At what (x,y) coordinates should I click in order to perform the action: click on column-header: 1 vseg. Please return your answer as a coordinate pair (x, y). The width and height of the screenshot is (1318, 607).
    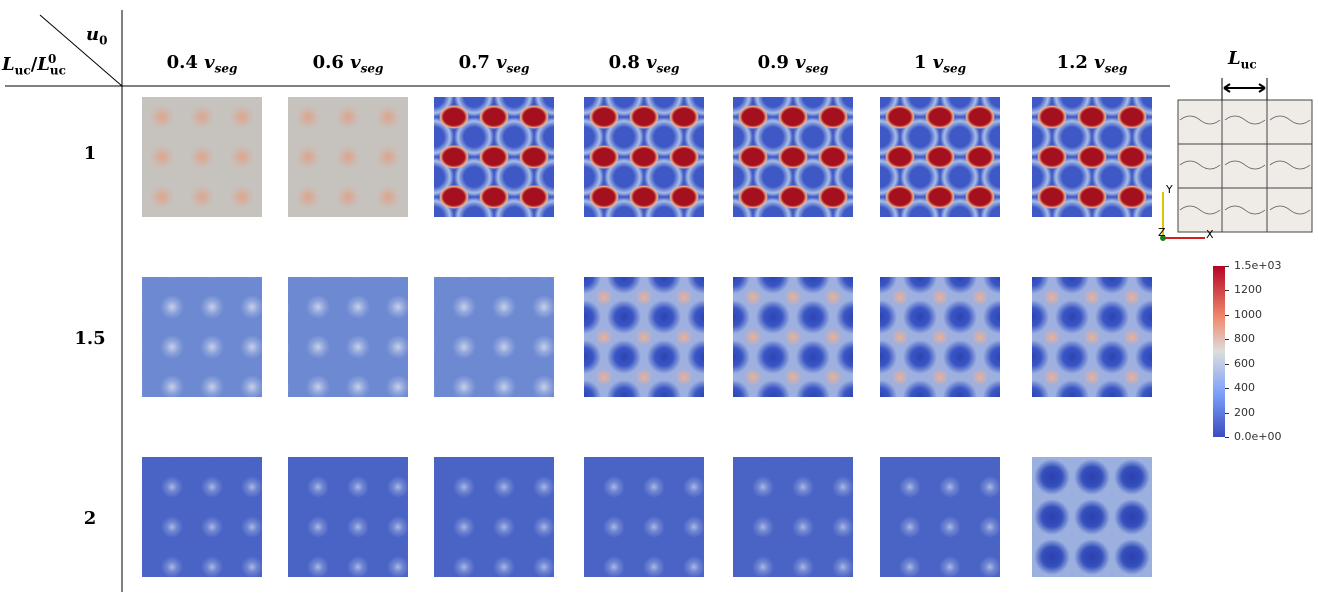
    Looking at the image, I should click on (940, 64).